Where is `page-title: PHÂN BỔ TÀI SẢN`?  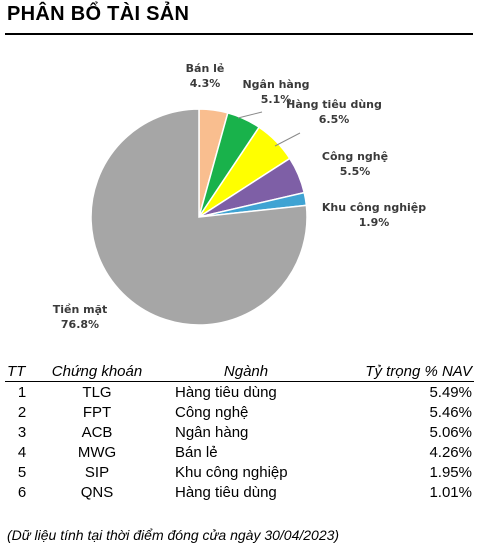 page-title: PHÂN BỔ TÀI SẢN is located at coordinates (98, 14).